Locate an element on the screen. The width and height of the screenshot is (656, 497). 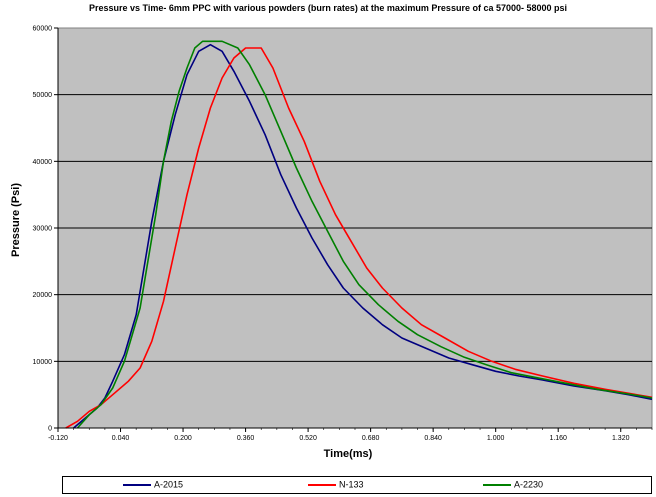
y-tick-label: 40000 is located at coordinates (43, 162).